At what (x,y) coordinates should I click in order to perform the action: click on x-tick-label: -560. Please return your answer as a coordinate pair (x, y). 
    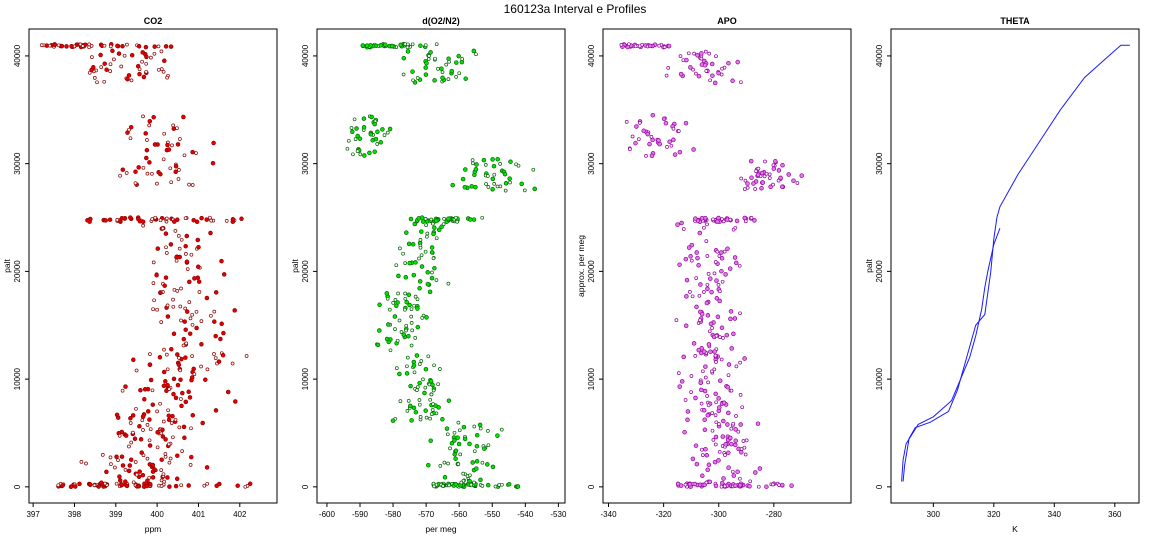
    Looking at the image, I should click on (459, 514).